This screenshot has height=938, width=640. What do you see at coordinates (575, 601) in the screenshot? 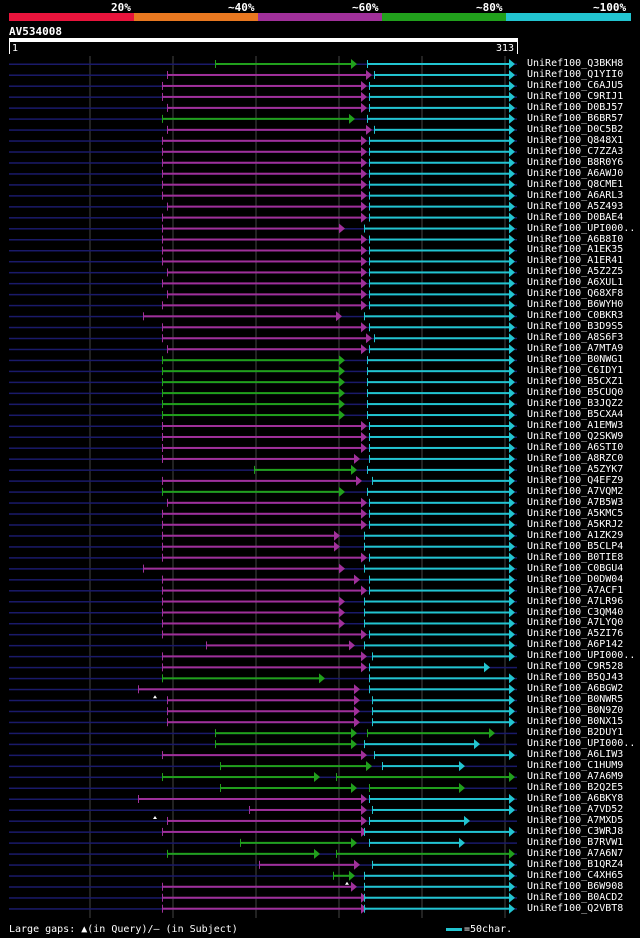
I see `hit-label: UniRef100_A7LR96` at bounding box center [575, 601].